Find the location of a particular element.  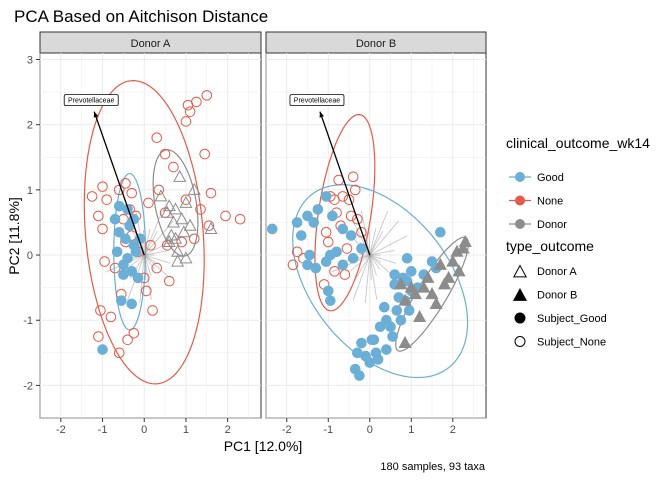

ellipse-none is located at coordinates (144, 232).